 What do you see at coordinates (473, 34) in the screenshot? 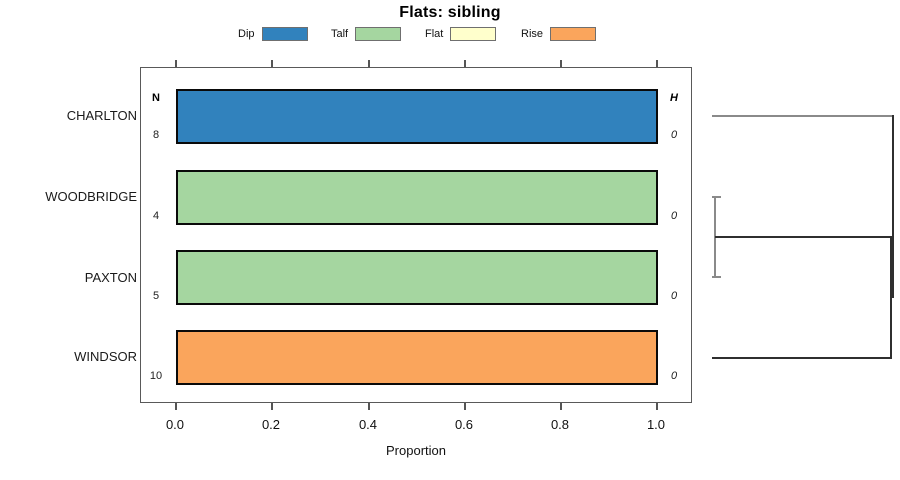
I see `legend-swatch-flat` at bounding box center [473, 34].